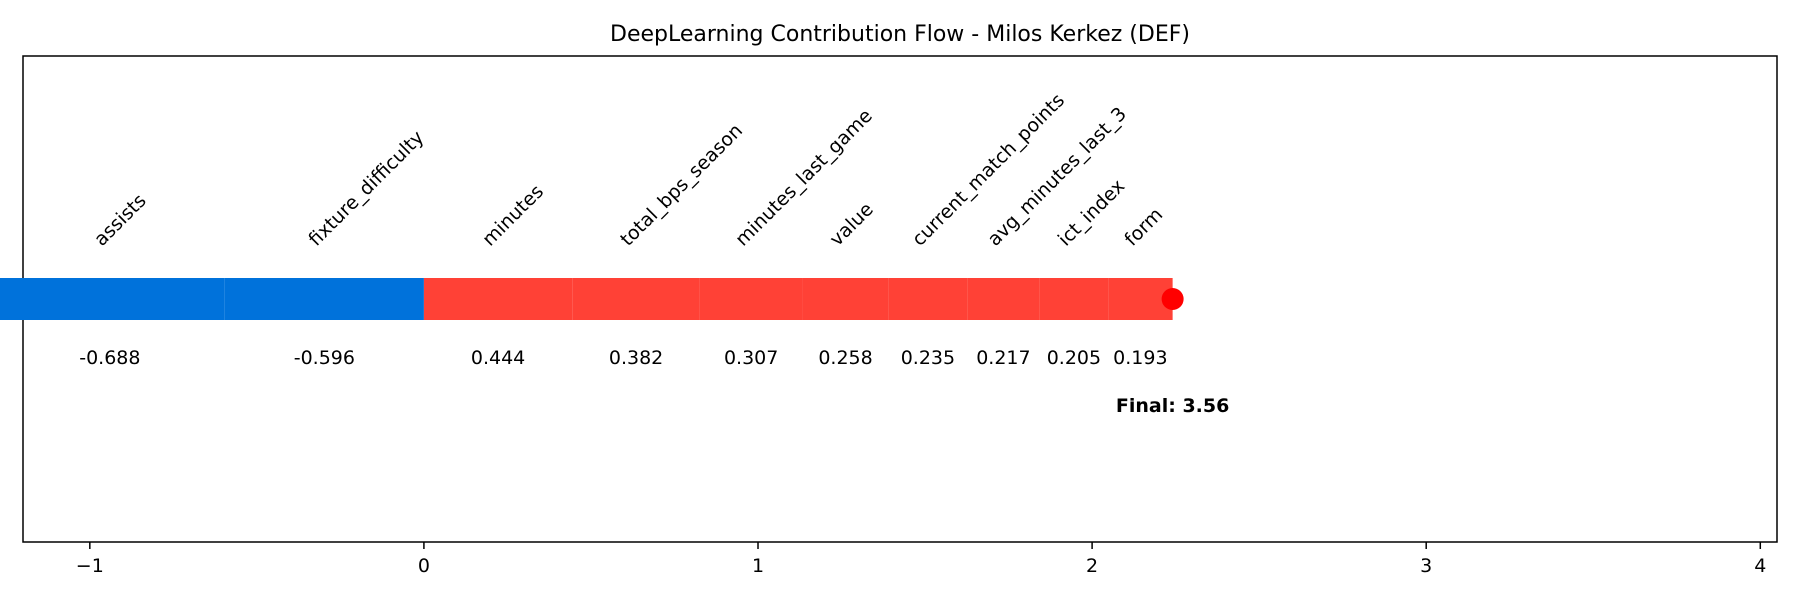  Describe the element at coordinates (1760, 566) in the screenshot. I see `x-tick-label: 4` at that location.